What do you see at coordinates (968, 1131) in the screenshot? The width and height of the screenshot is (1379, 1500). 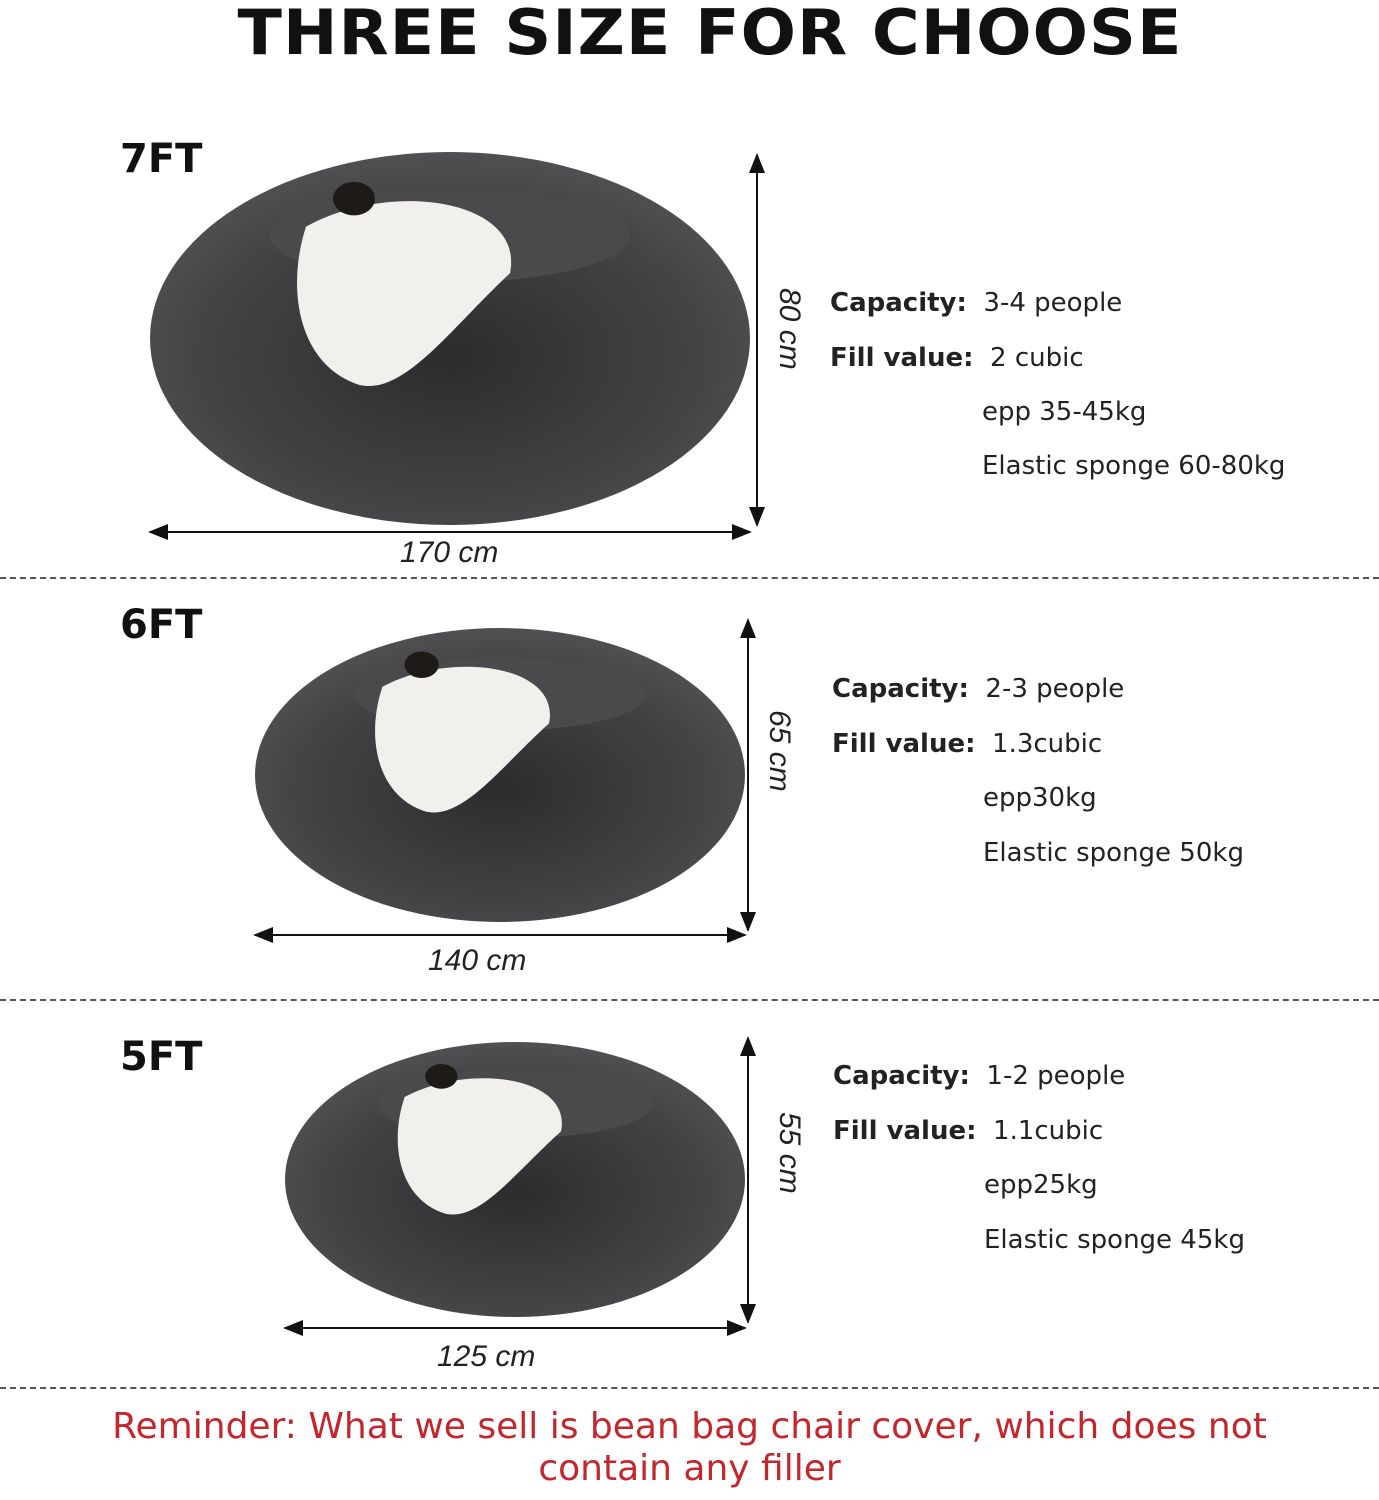 I see `fill-spec: Fill value: 1.1cubic` at bounding box center [968, 1131].